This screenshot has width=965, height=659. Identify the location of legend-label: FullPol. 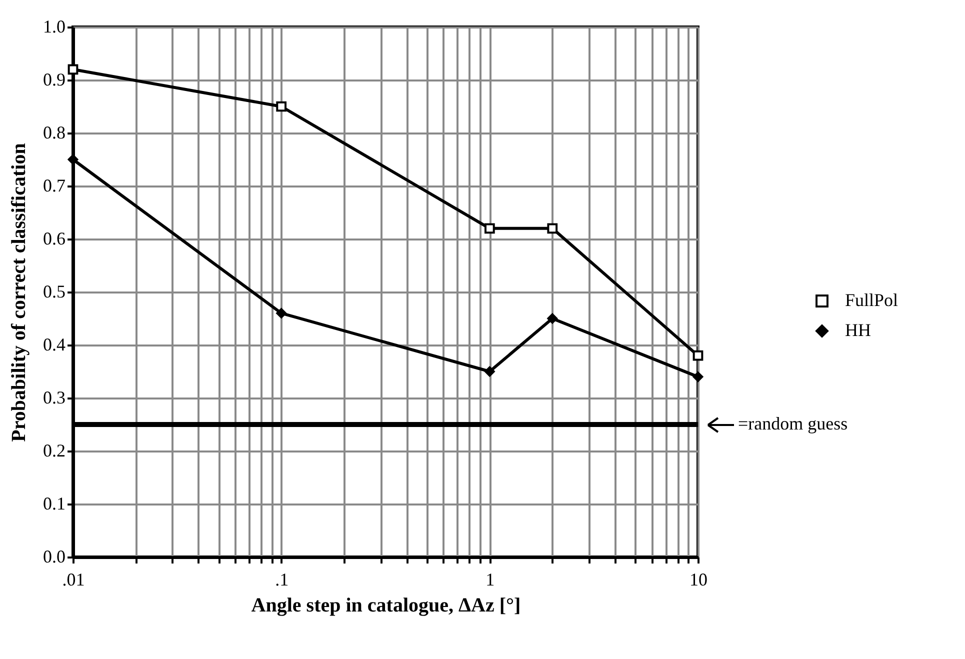
(871, 300).